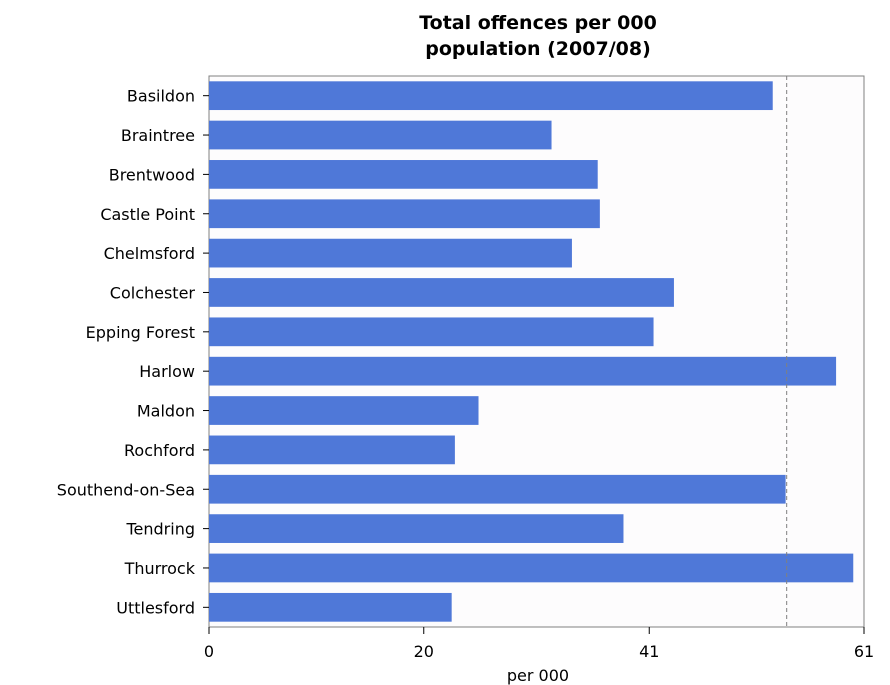 The image size is (890, 685). What do you see at coordinates (523, 371) in the screenshot?
I see `bar-harlow` at bounding box center [523, 371].